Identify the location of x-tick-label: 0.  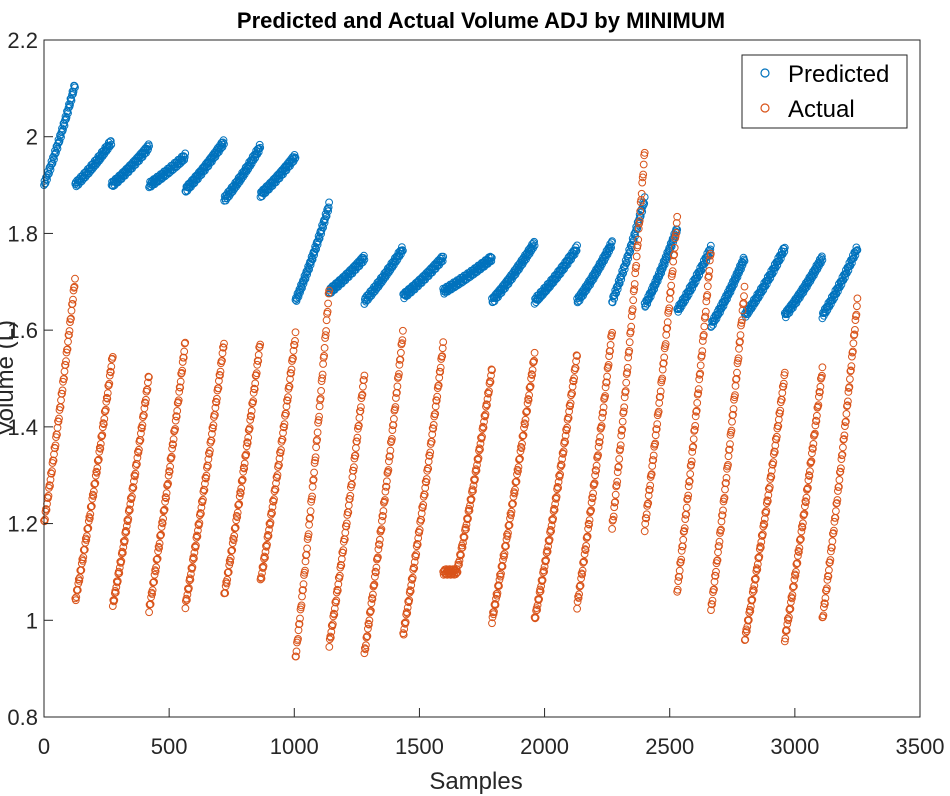
(44, 746).